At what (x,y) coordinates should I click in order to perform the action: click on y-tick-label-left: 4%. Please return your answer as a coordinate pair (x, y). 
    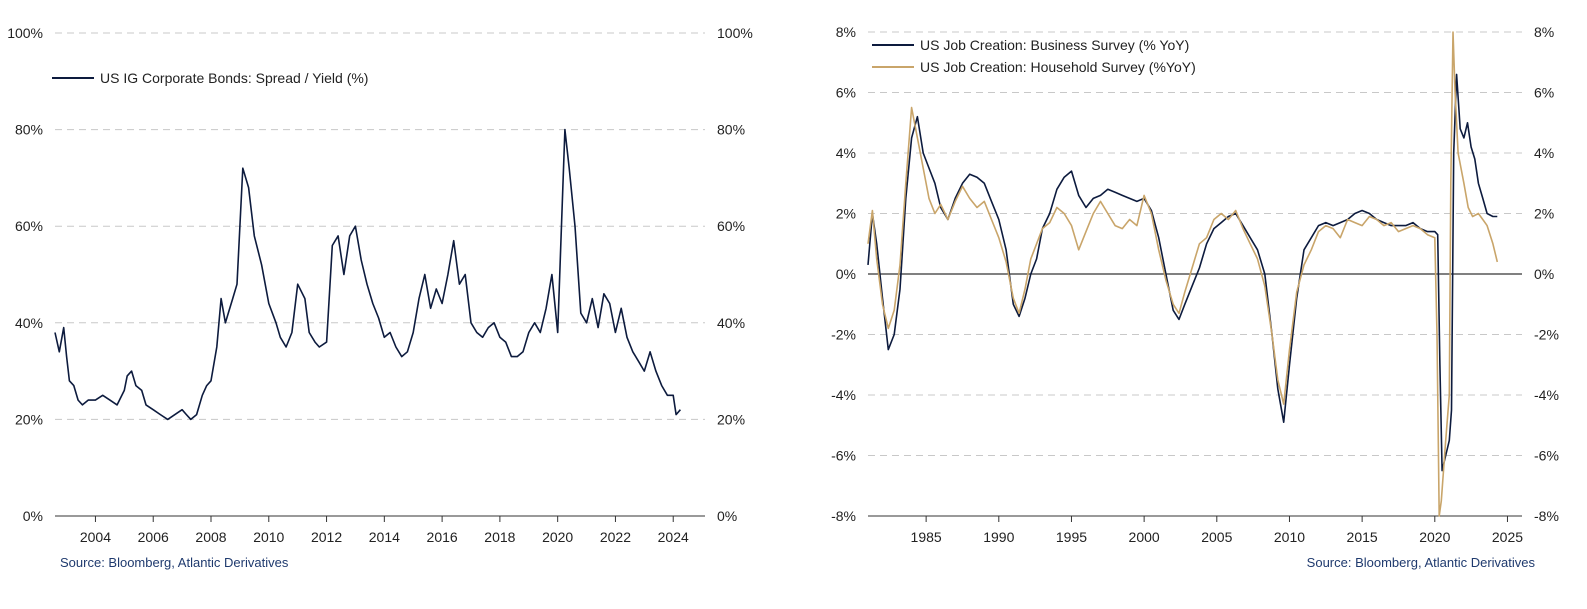
    Looking at the image, I should click on (846, 153).